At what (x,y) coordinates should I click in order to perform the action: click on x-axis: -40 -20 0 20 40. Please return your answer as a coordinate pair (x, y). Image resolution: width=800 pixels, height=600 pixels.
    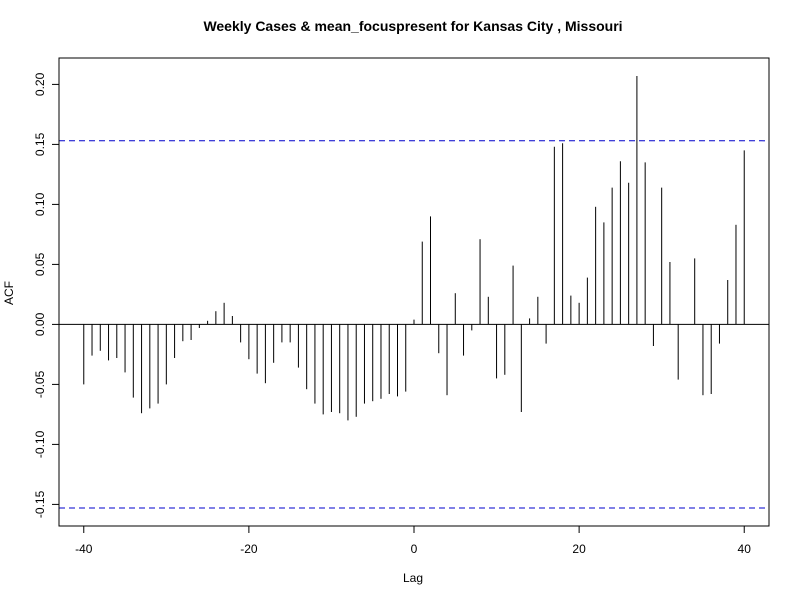
    Looking at the image, I should click on (413, 540).